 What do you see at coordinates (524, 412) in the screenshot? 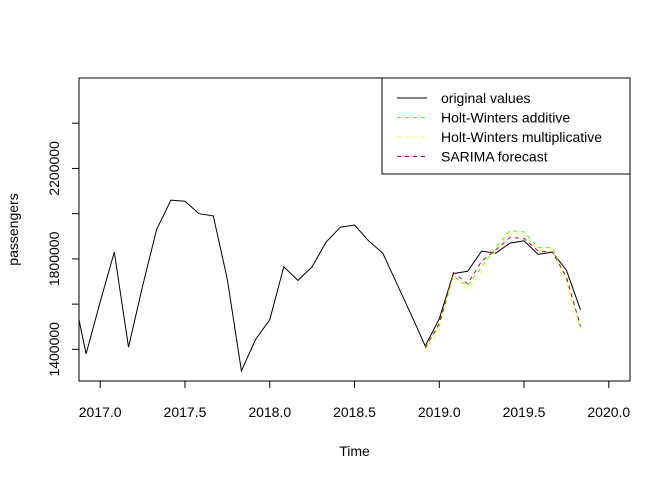
I see `x-tick-label: 2019.5` at bounding box center [524, 412].